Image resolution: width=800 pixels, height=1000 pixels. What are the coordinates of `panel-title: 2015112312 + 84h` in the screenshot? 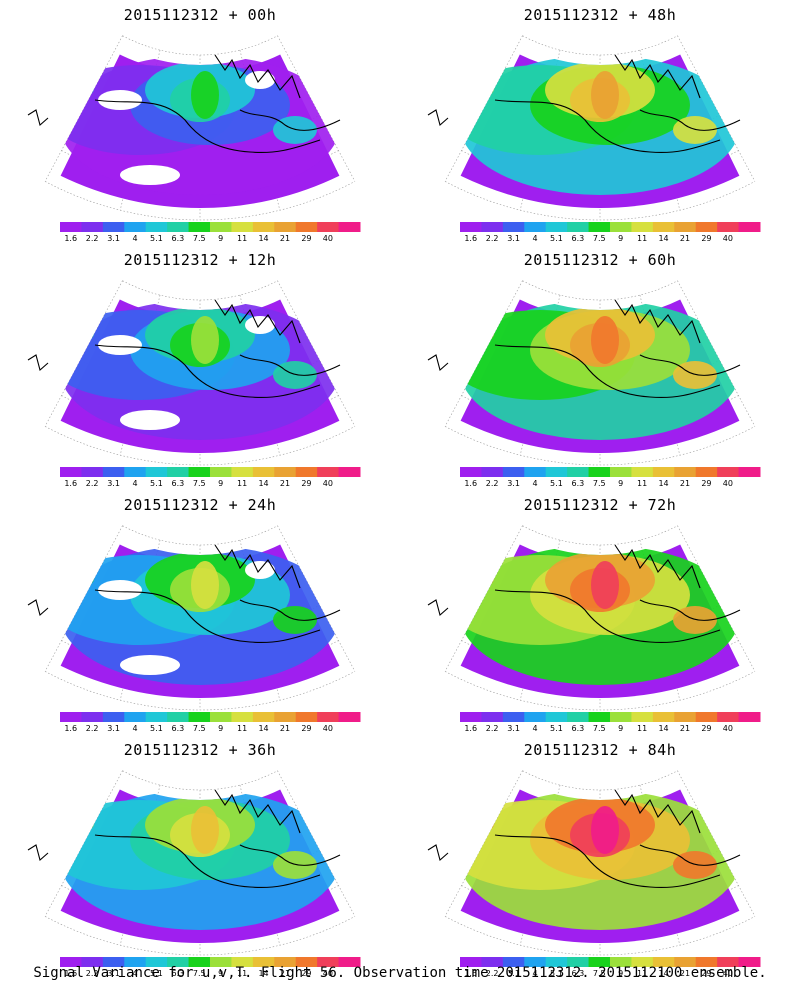 It's located at (600, 750).